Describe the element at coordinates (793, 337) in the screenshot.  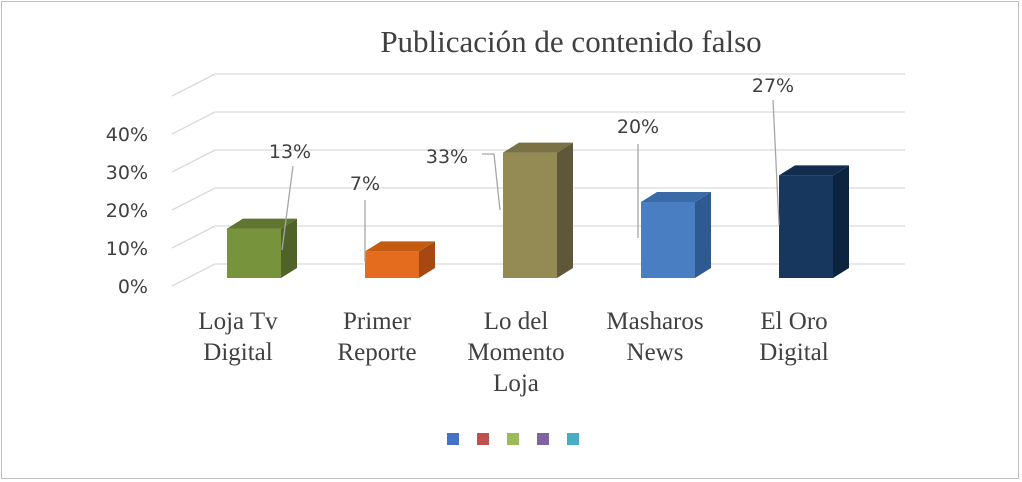
I see `category-label: El Oro Digital` at that location.